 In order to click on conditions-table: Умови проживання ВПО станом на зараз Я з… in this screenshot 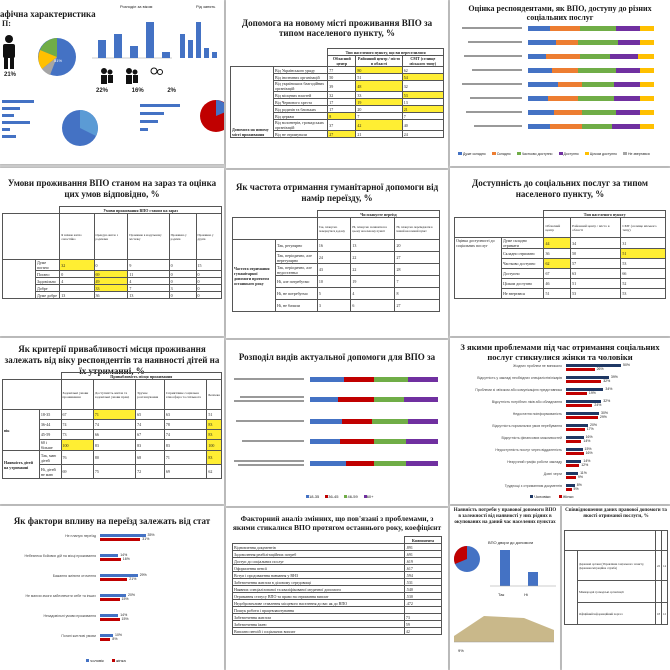, I will do `click(112, 252)`.